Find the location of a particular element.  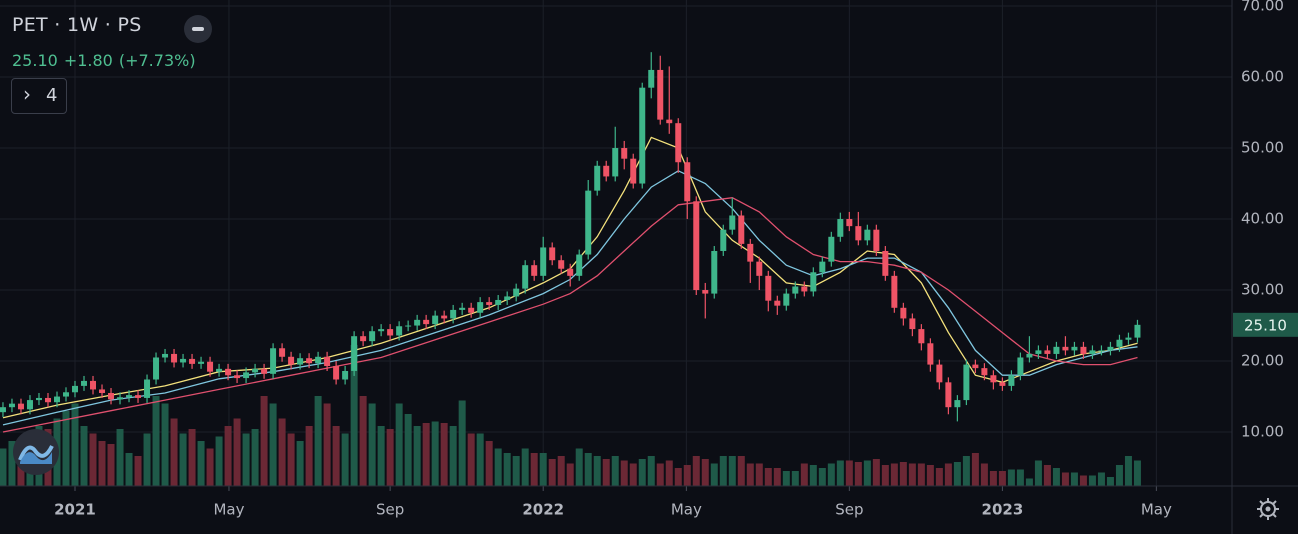

price: 25.10 is located at coordinates (35, 60).